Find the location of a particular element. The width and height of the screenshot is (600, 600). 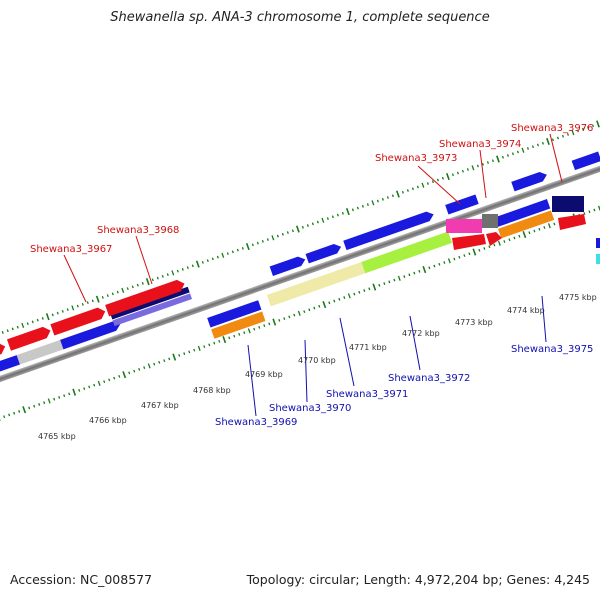

gene-label-3973: Shewana3_3973 is located at coordinates (416, 158).